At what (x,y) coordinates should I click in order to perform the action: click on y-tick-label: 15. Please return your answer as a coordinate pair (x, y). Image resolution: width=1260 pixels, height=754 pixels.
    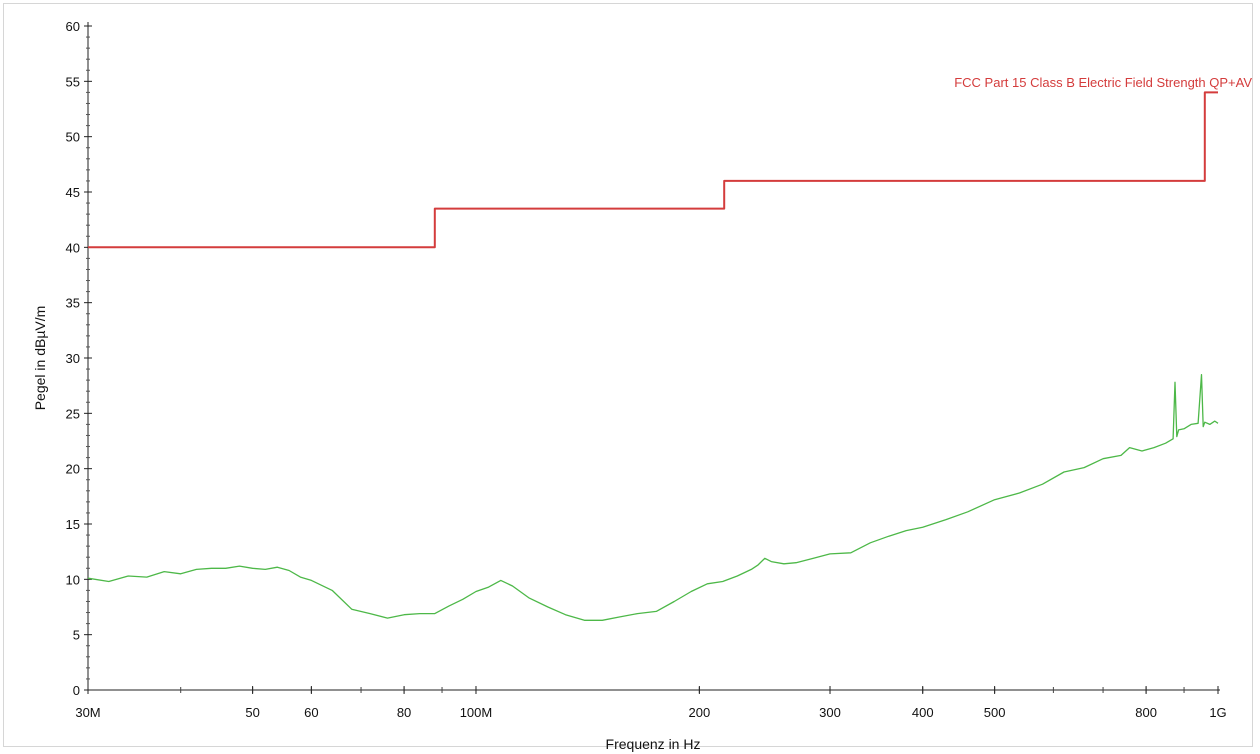
    Looking at the image, I should click on (73, 524).